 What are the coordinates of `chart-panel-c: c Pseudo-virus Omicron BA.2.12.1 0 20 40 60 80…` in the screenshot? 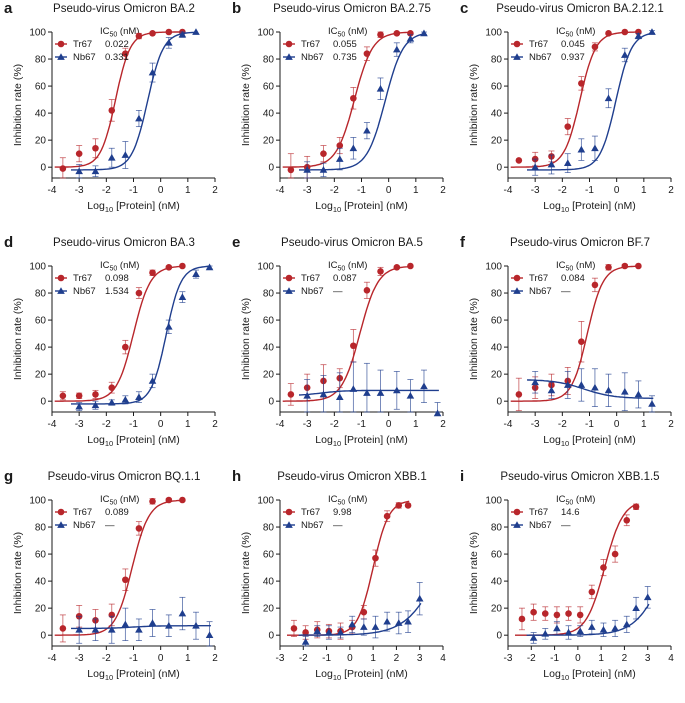 It's located at (570, 117).